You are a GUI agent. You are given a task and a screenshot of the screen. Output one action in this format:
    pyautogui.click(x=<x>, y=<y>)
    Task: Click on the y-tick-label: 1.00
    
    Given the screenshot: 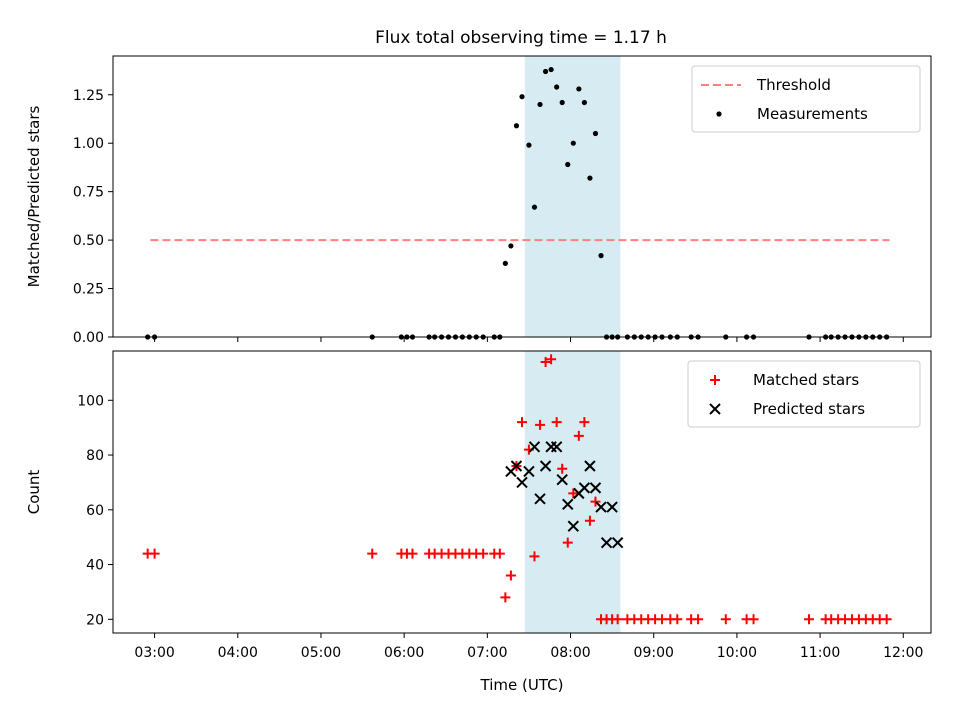 What is the action you would take?
    pyautogui.click(x=88, y=144)
    